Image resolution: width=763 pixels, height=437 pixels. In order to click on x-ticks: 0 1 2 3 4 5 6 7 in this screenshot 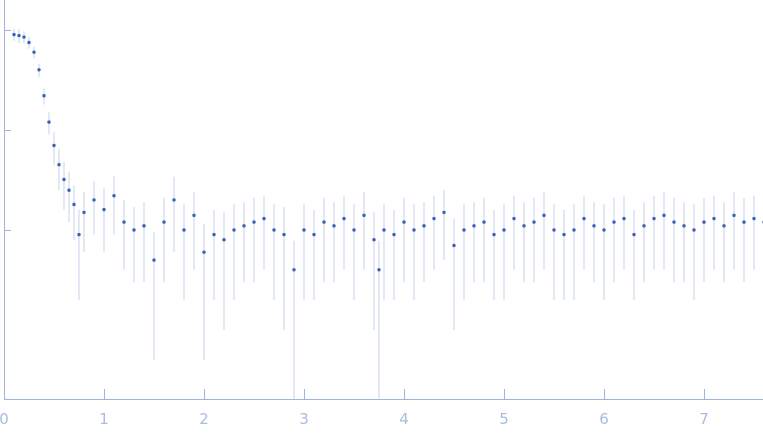, I will do `click(354, 408)`.